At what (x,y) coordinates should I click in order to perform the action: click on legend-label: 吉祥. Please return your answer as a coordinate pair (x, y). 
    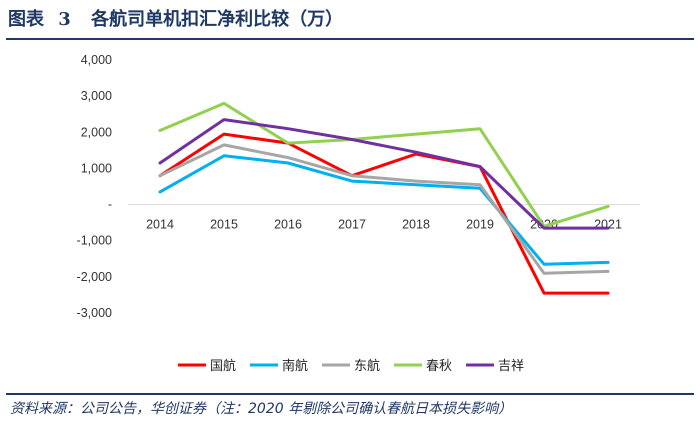
    Looking at the image, I should click on (511, 366).